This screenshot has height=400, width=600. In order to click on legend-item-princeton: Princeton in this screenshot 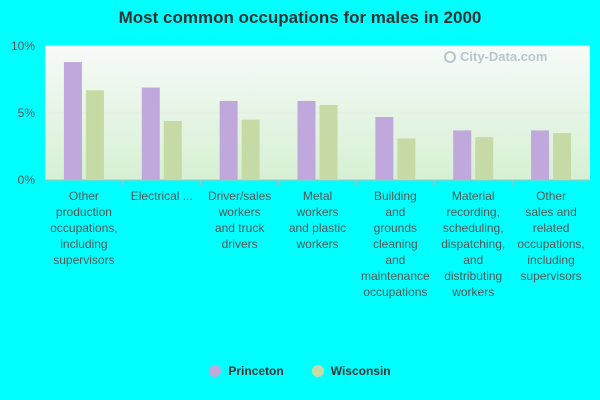, I will do `click(246, 371)`.